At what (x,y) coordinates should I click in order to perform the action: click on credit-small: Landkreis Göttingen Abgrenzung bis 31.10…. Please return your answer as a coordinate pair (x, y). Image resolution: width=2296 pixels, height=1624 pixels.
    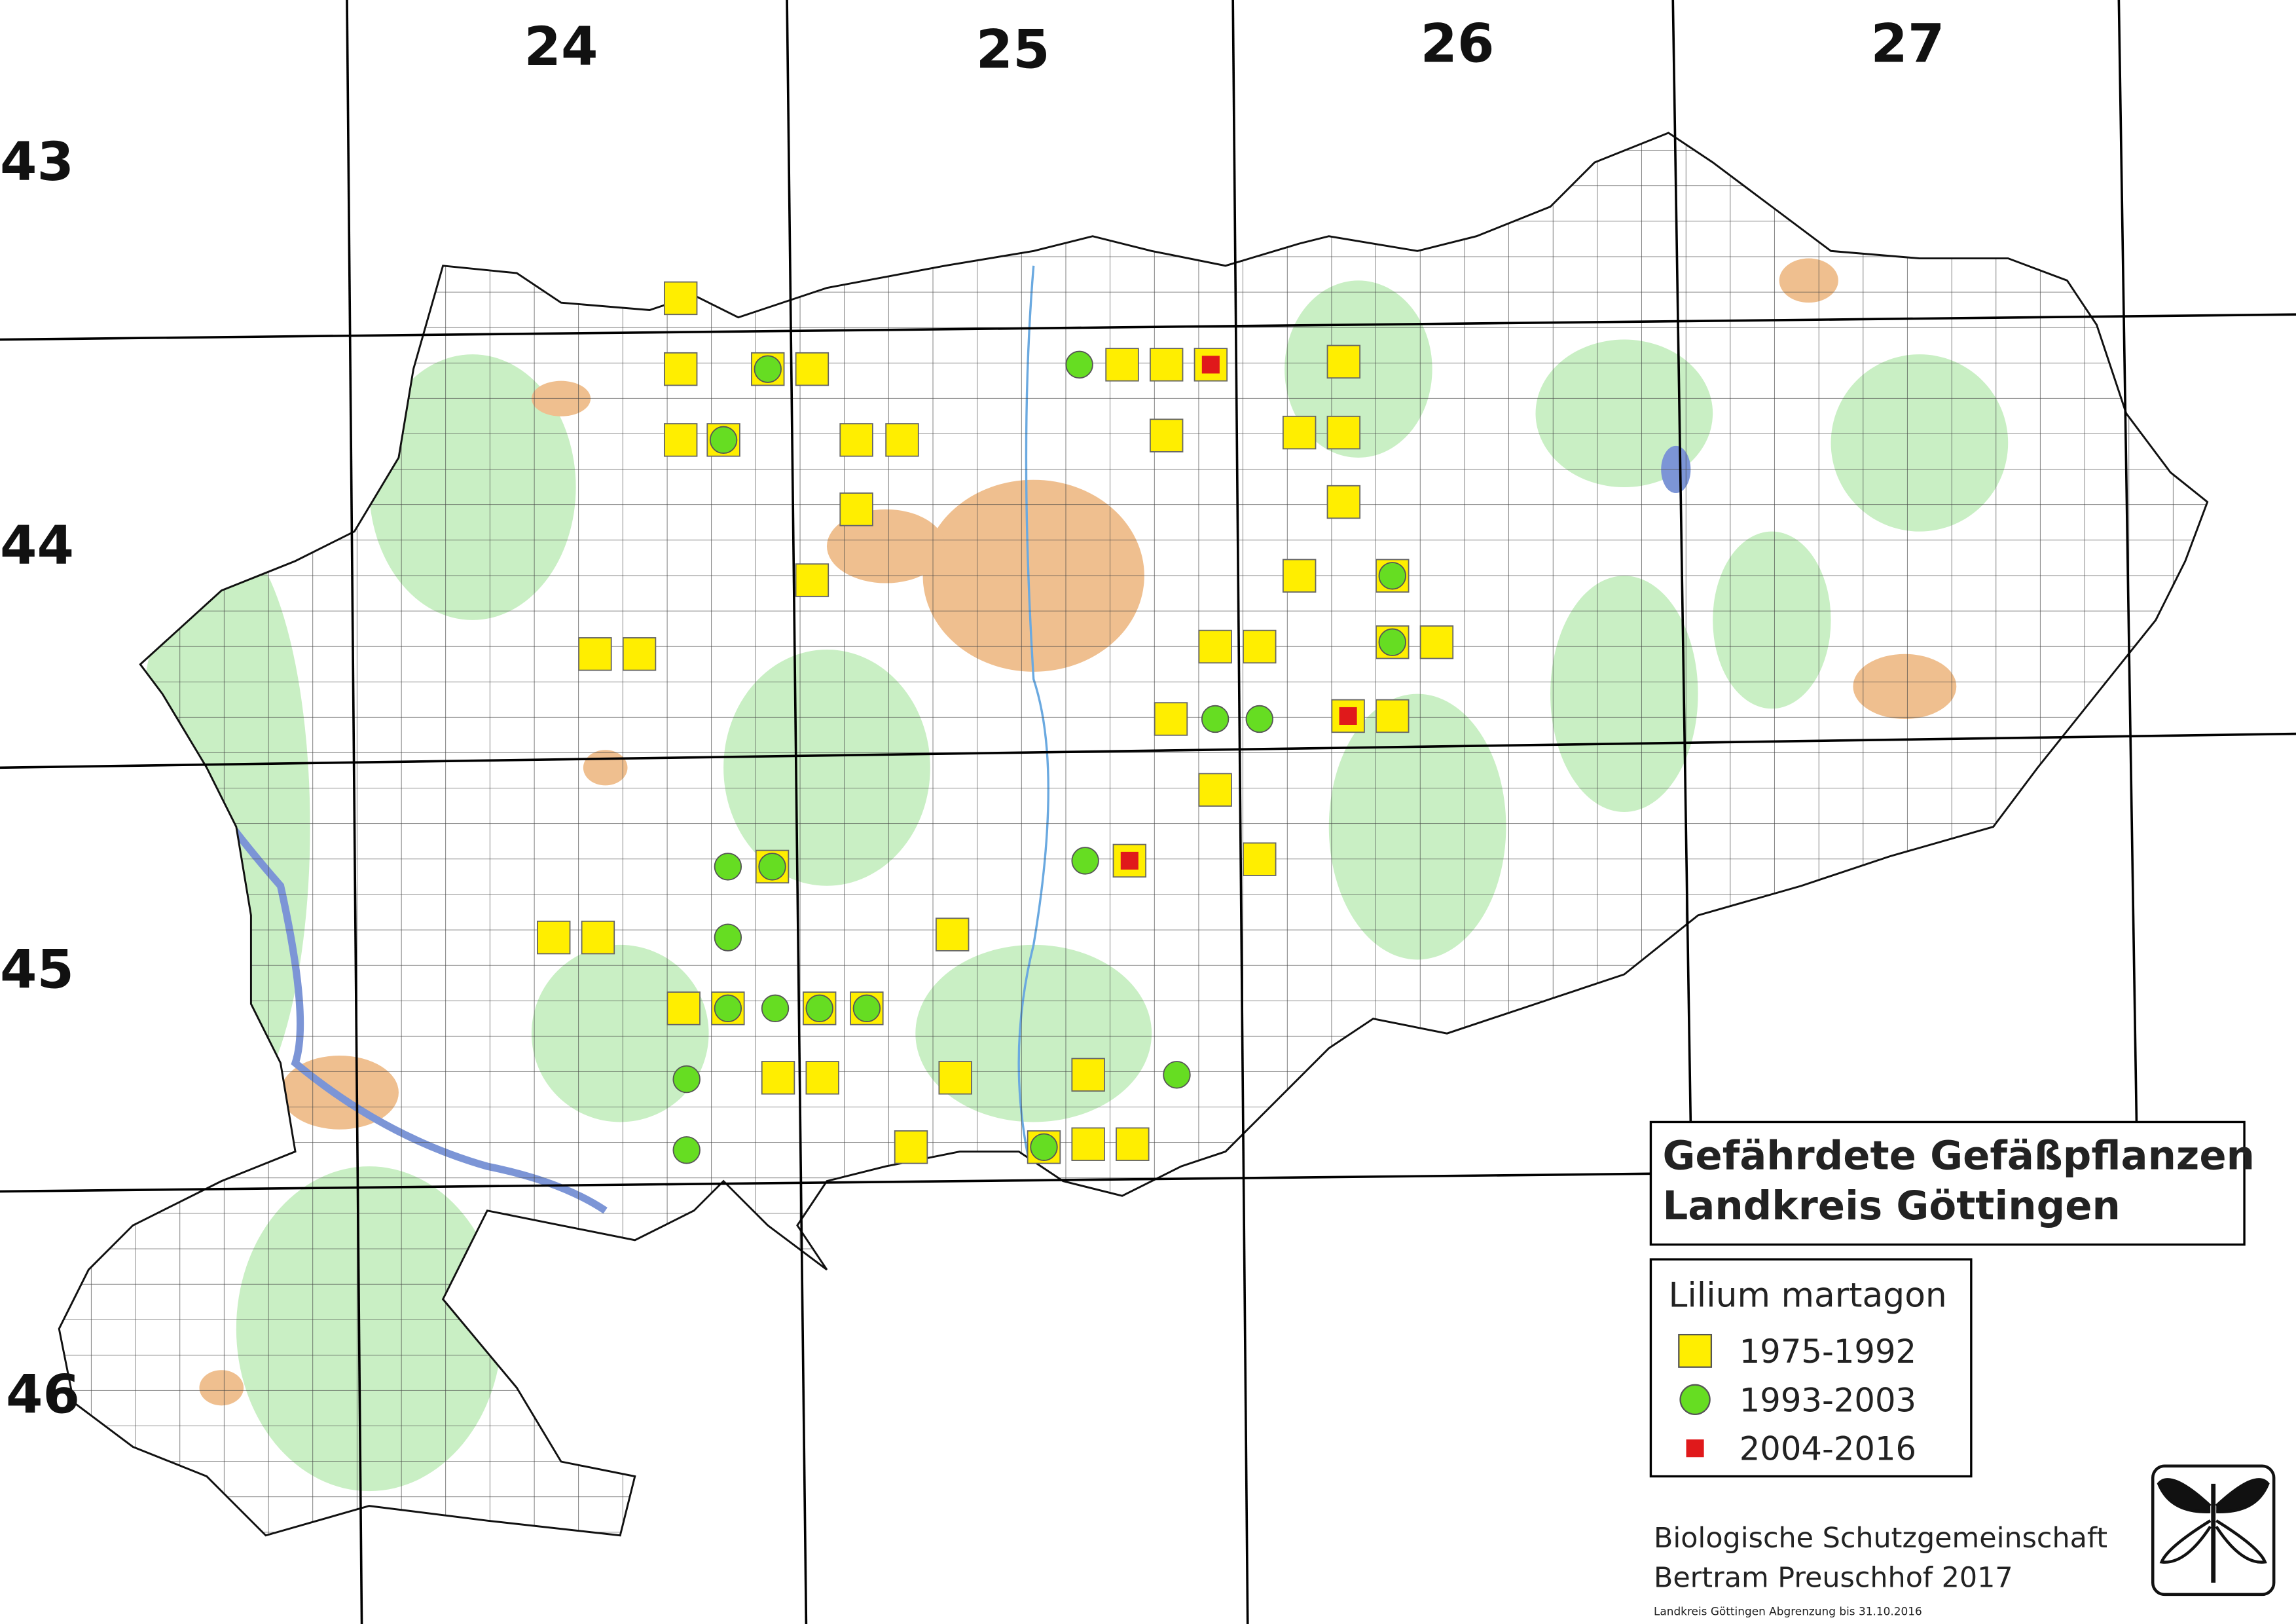
    Looking at the image, I should click on (1788, 1610).